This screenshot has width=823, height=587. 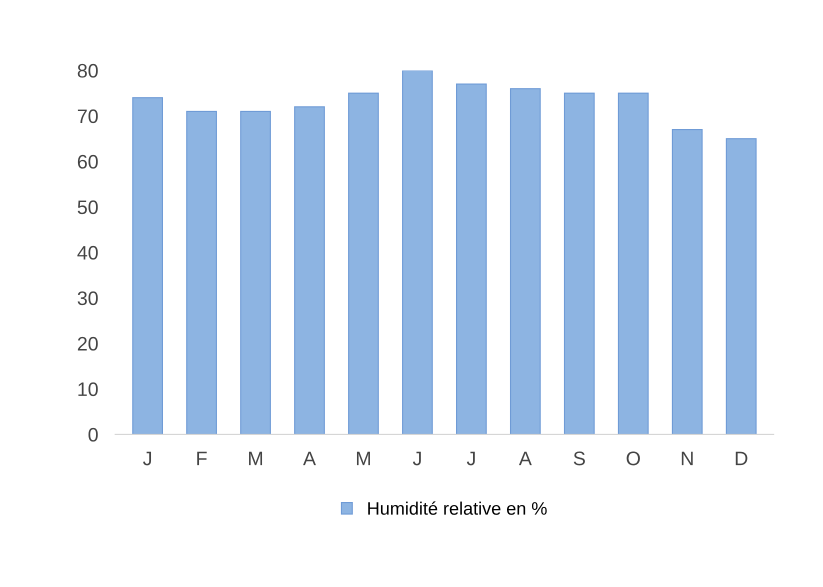 What do you see at coordinates (88, 71) in the screenshot?
I see `y-tick-label: 80` at bounding box center [88, 71].